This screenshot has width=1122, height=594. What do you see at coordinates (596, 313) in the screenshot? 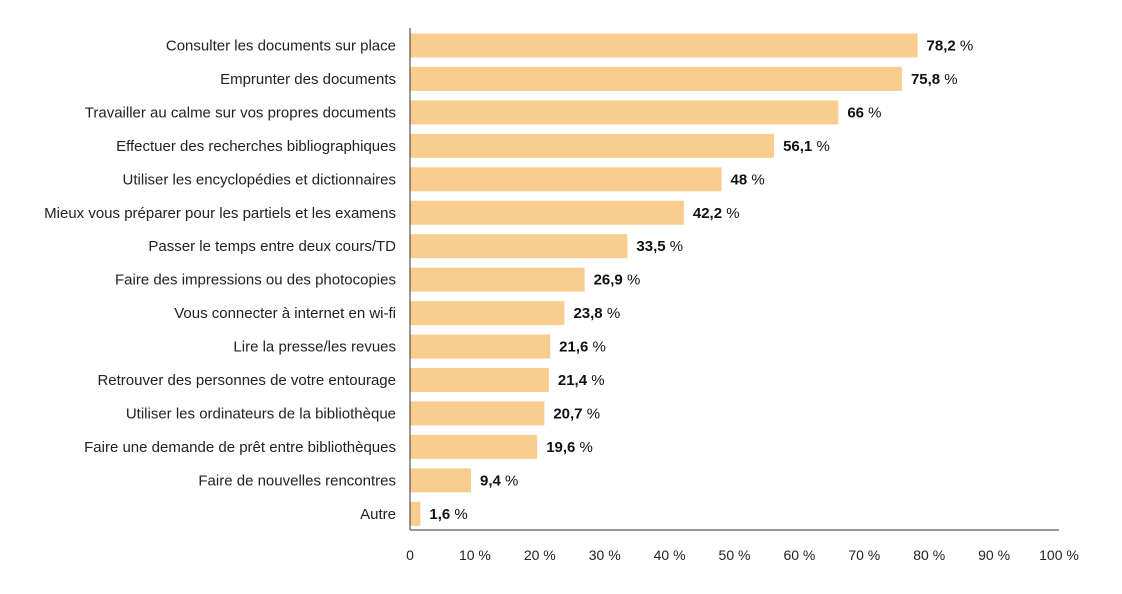
I see `data-label: 23,8 %` at bounding box center [596, 313].